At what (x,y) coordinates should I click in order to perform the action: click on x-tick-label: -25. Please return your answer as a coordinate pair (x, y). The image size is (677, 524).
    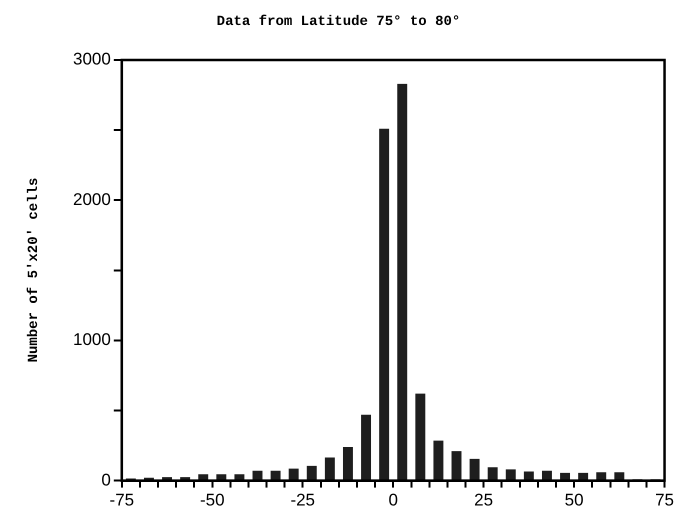
    Looking at the image, I should click on (303, 500).